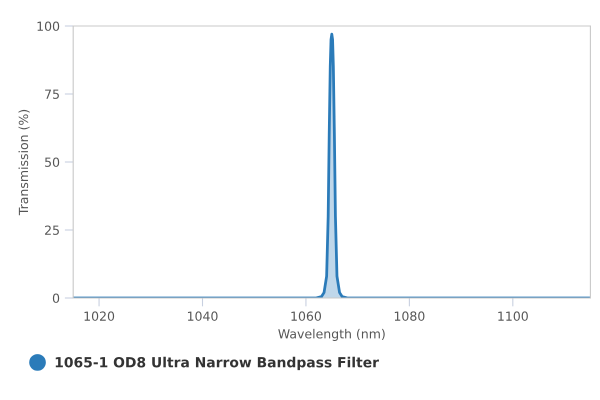 The image size is (600, 400). I want to click on x-axis-title: Wavelength (nm), so click(331, 334).